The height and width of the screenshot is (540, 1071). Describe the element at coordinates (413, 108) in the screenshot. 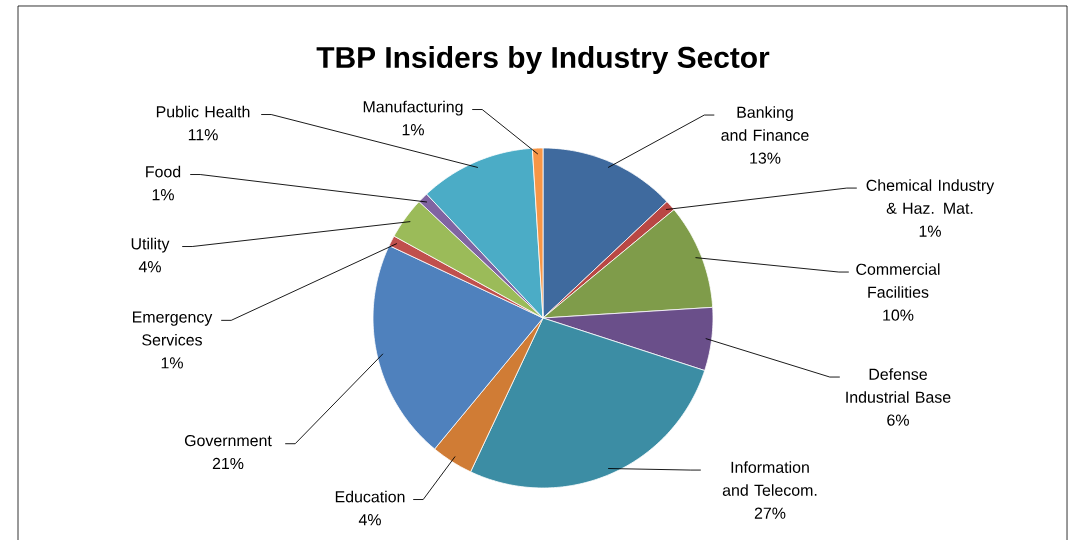

I see `slice-label: Manufacturing` at that location.